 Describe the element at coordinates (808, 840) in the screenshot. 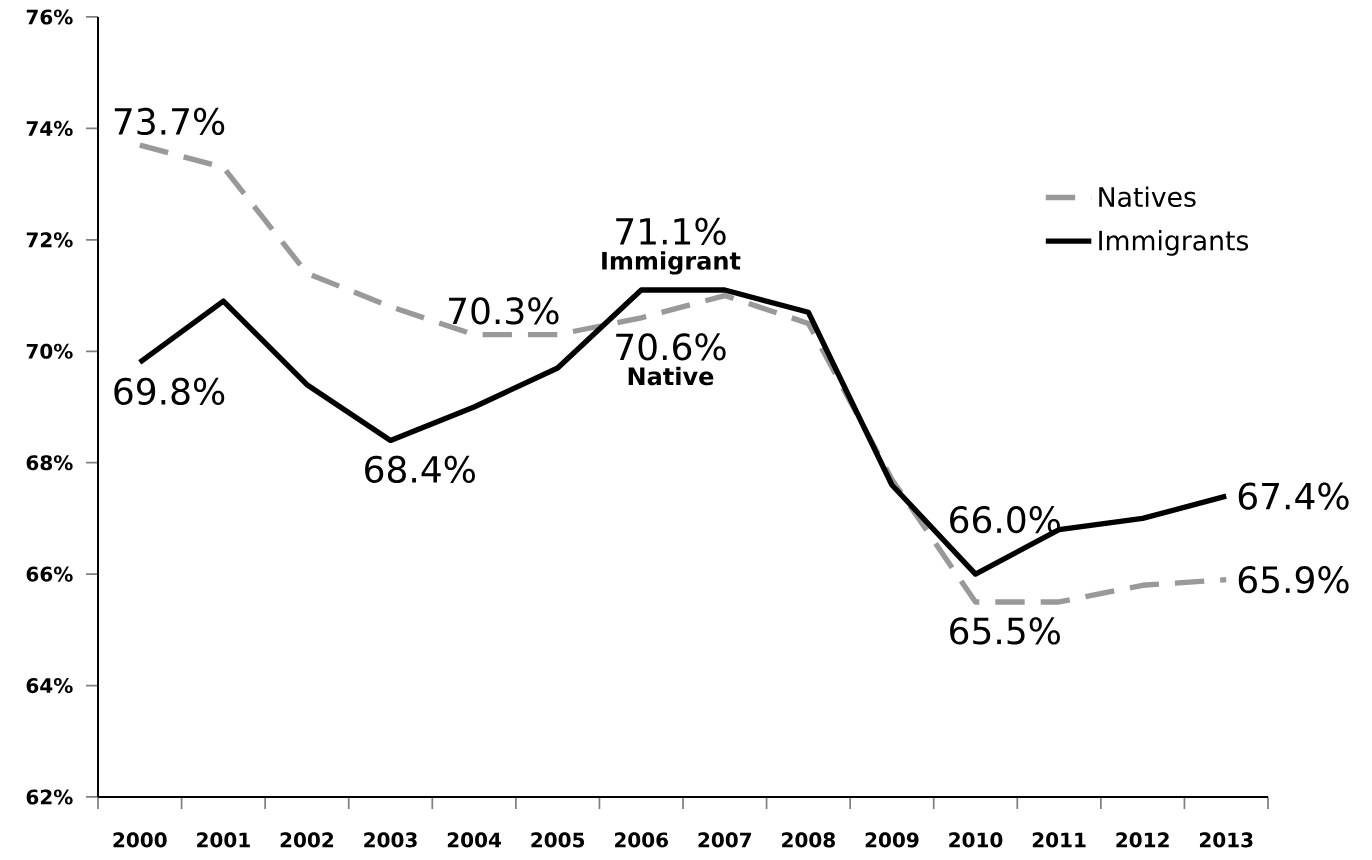

I see `x-tick-label: 2008` at that location.